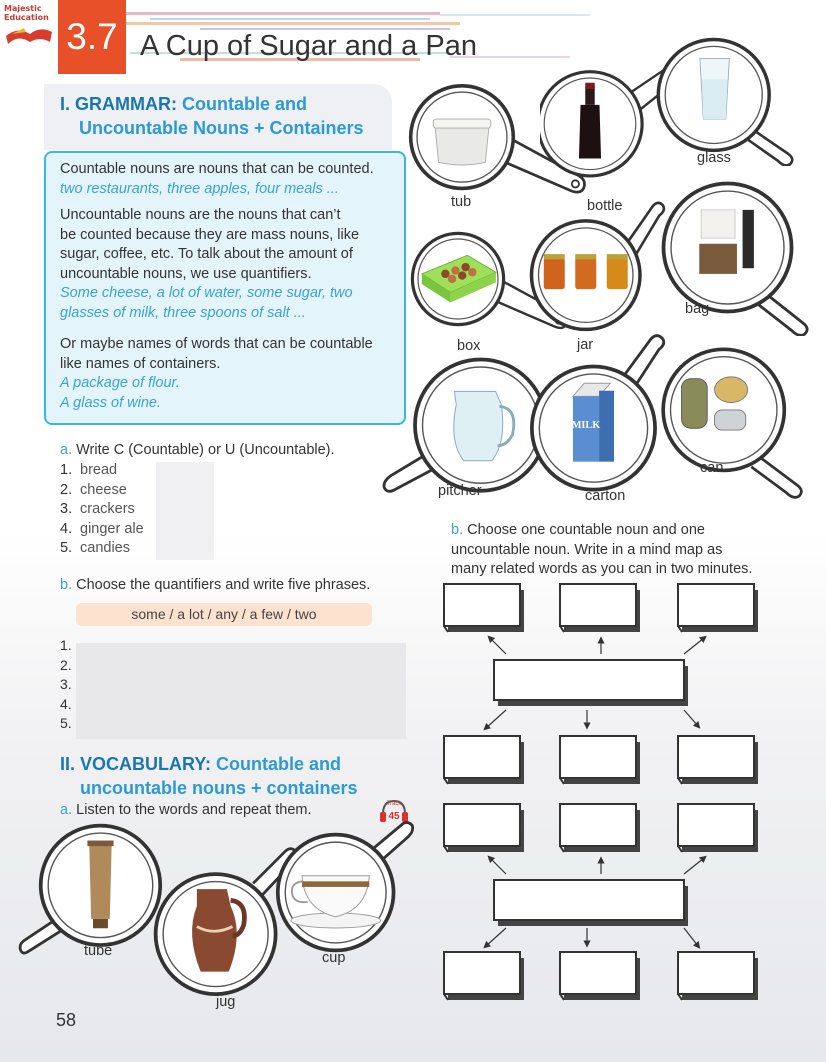 The height and width of the screenshot is (1062, 826). What do you see at coordinates (586, 425) in the screenshot?
I see `carton-milk-text: MILK` at bounding box center [586, 425].